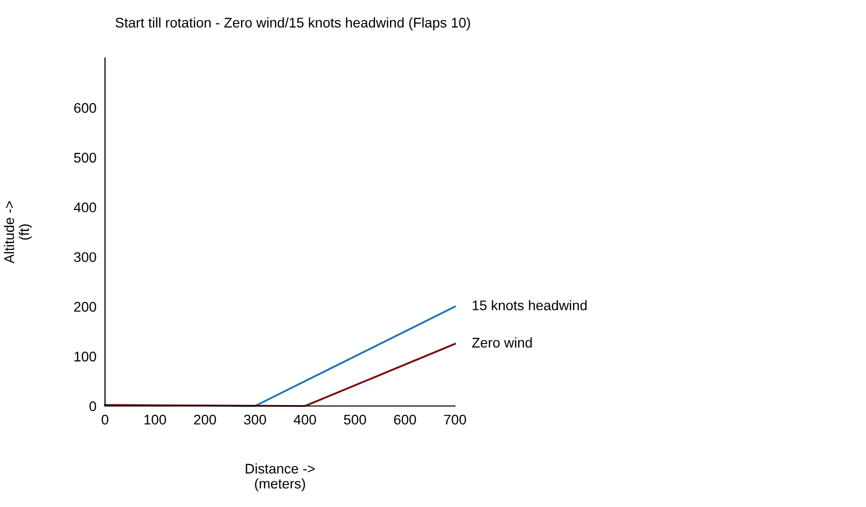 Image resolution: width=866 pixels, height=507 pixels. Describe the element at coordinates (85, 207) in the screenshot. I see `y-tick-label: 400` at that location.